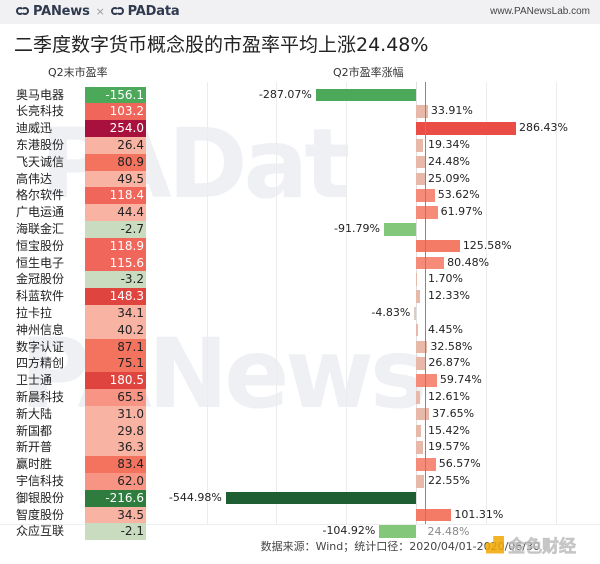  What do you see at coordinates (40, 245) in the screenshot?
I see `stock-name: 恒宝股份` at bounding box center [40, 245].